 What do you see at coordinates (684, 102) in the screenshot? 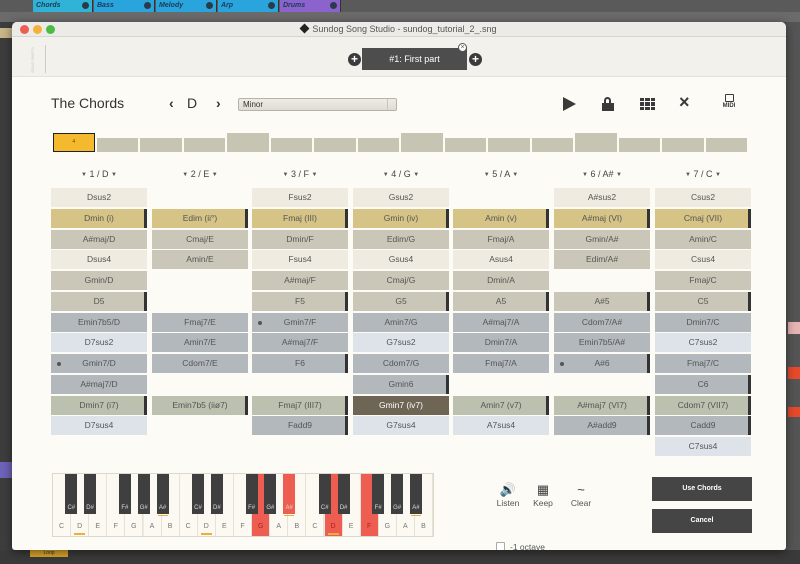
I see `clear-all-icon: ×` at bounding box center [684, 102].